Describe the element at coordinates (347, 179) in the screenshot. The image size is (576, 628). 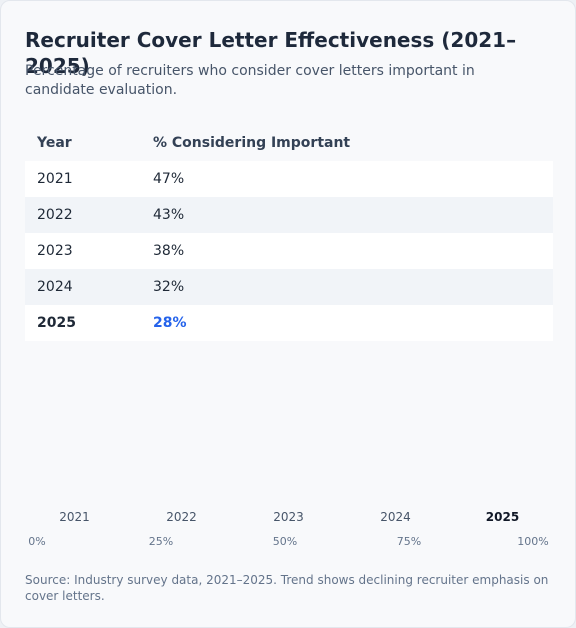
I see `row-value: 47%` at that location.